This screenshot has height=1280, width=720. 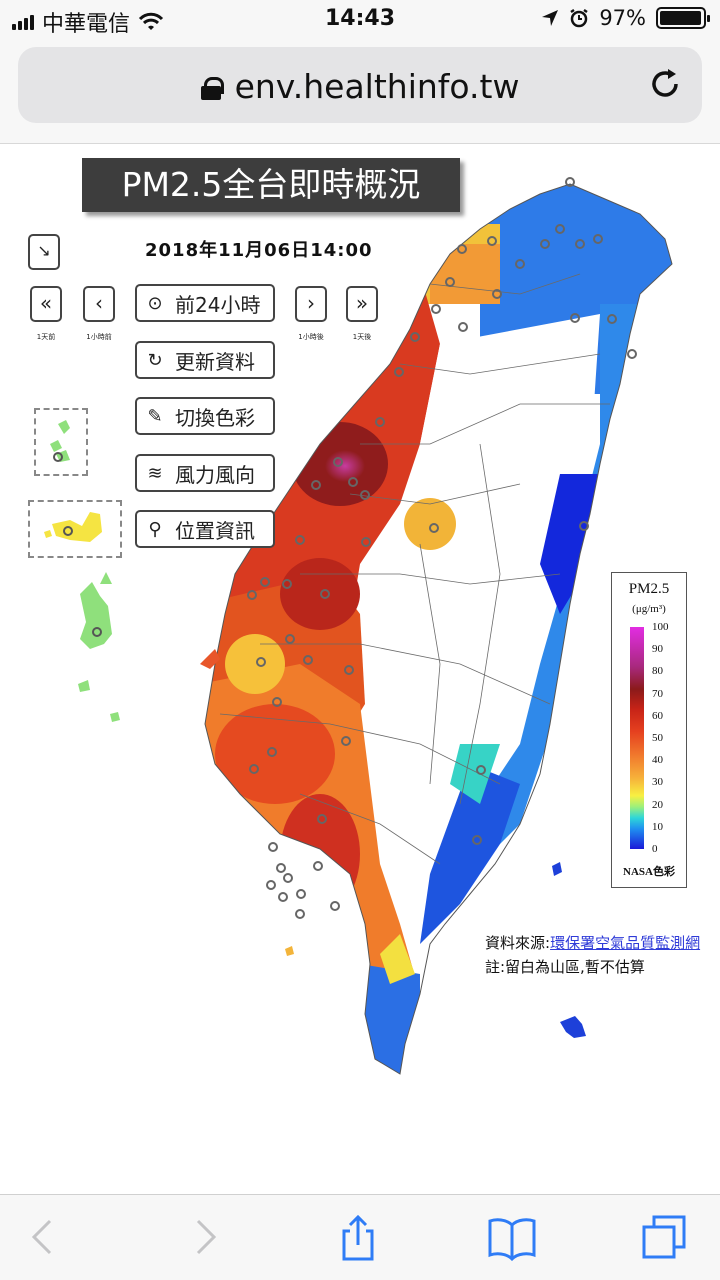 I want to click on matsu-inset, so click(x=61, y=442).